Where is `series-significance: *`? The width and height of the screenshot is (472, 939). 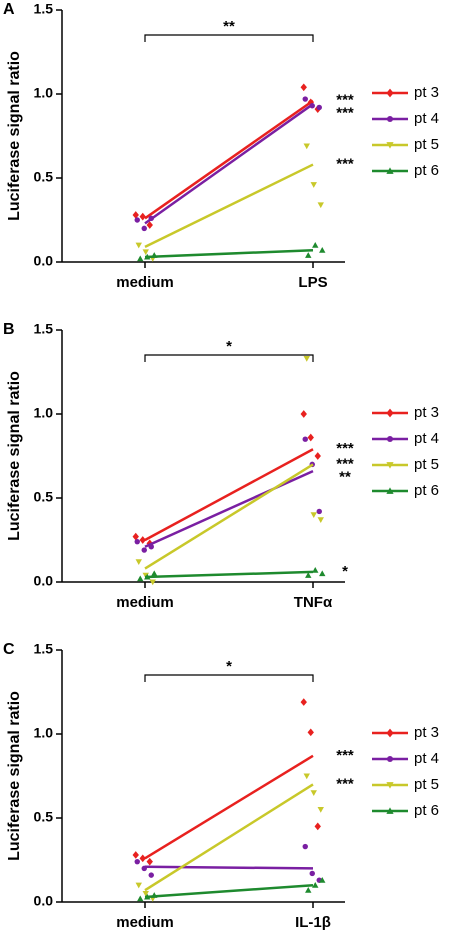
series-significance: * is located at coordinates (345, 571).